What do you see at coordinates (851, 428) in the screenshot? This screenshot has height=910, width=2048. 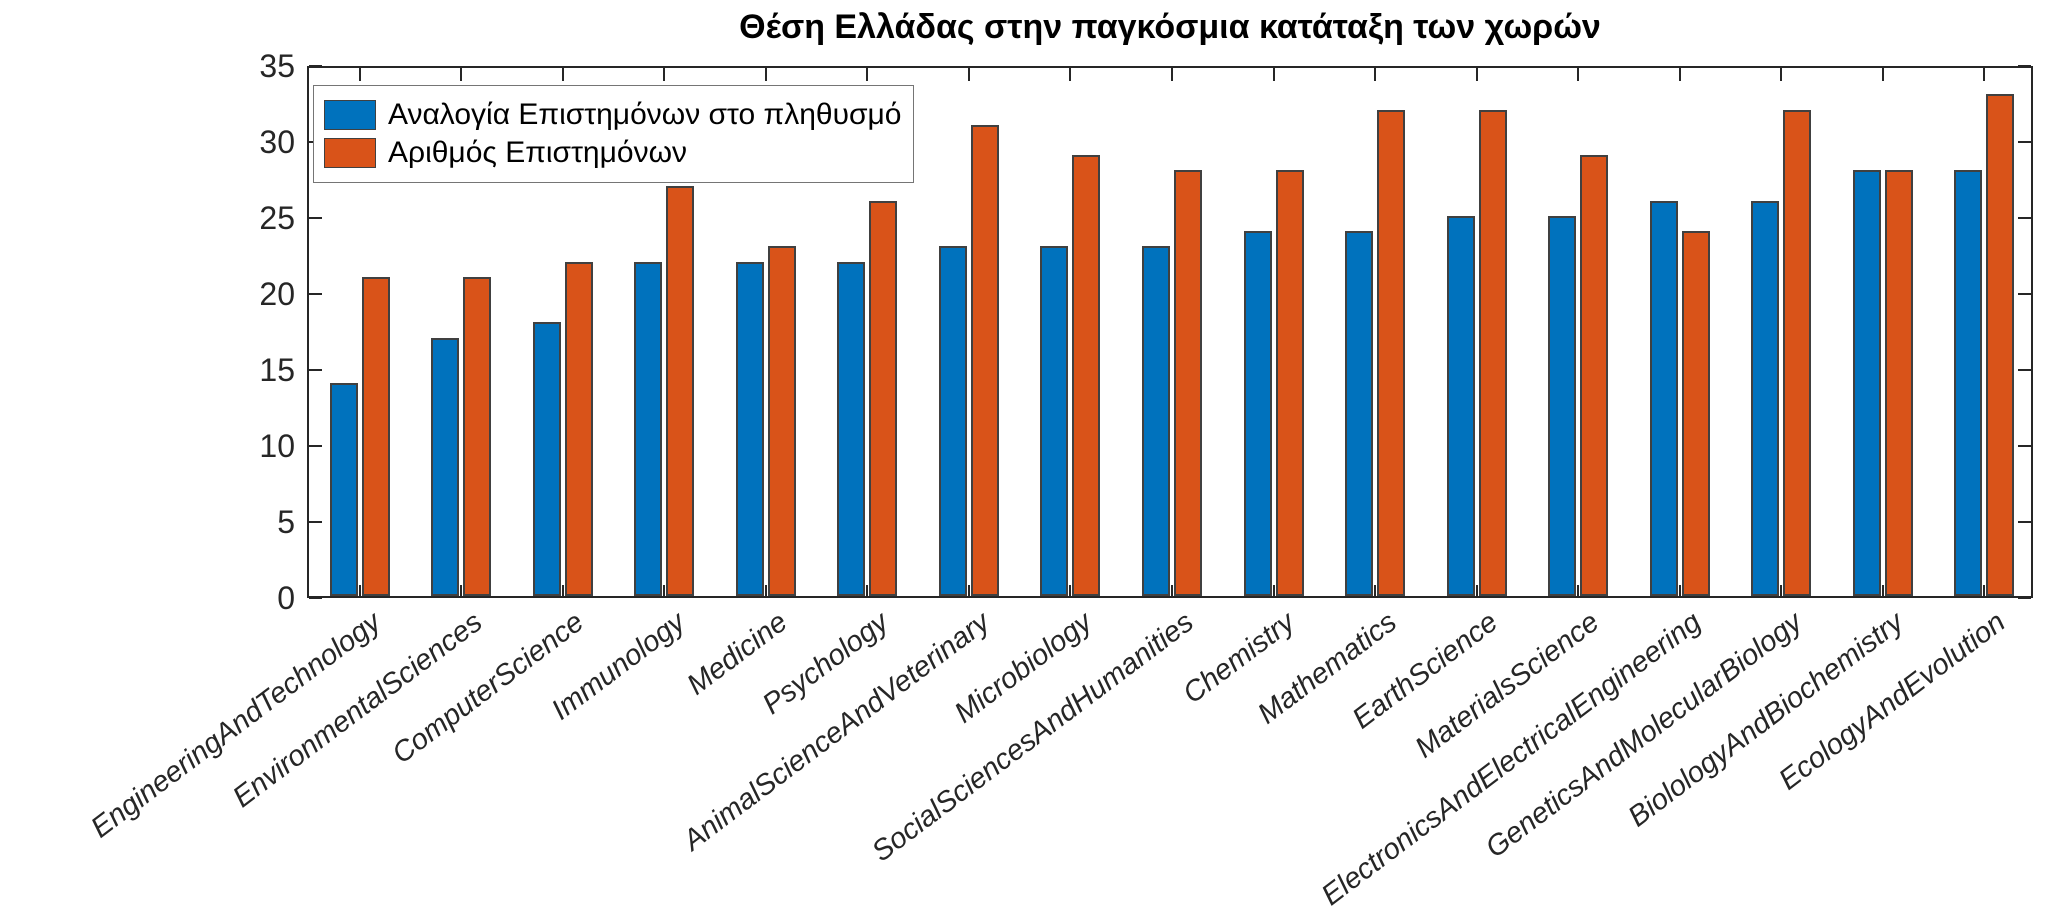 I see `bar-blue-Psychology` at bounding box center [851, 428].